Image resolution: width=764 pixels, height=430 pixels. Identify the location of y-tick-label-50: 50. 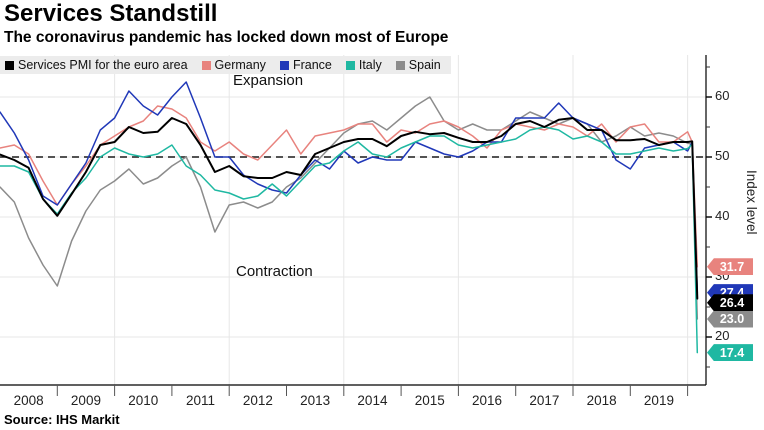
(722, 155).